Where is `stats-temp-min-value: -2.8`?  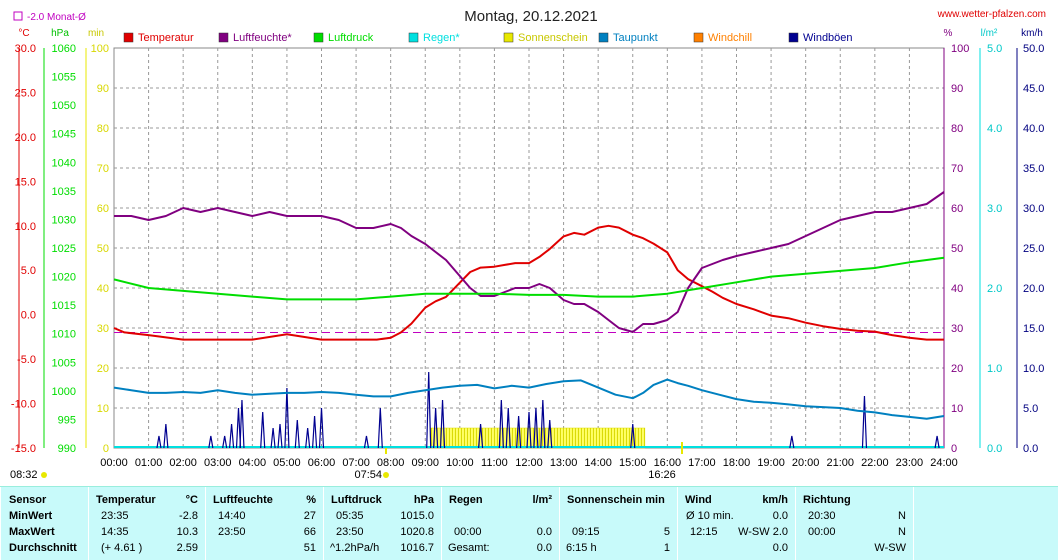
stats-temp-min-value: -2.8 is located at coordinates (188, 516).